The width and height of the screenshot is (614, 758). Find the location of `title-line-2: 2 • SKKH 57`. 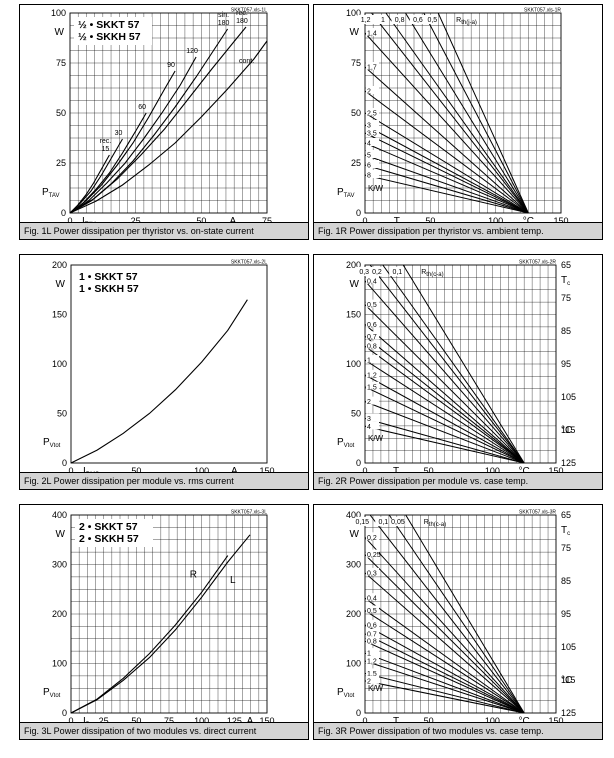

title-line-2: 2 • SKKH 57 is located at coordinates (109, 539).